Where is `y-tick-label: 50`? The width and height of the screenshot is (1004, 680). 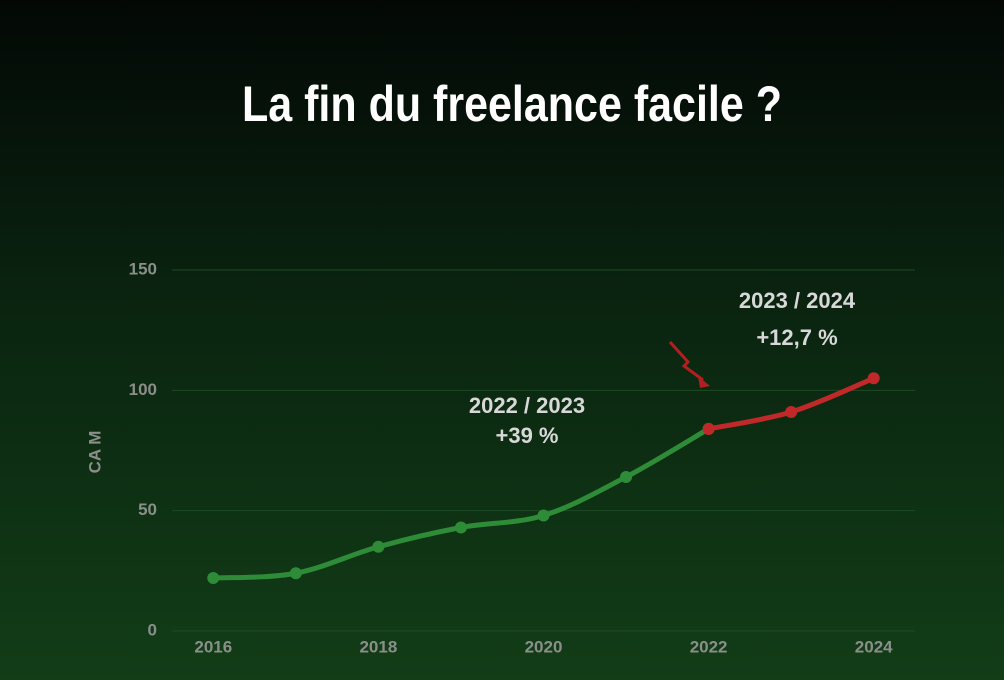
y-tick-label: 50 is located at coordinates (147, 509).